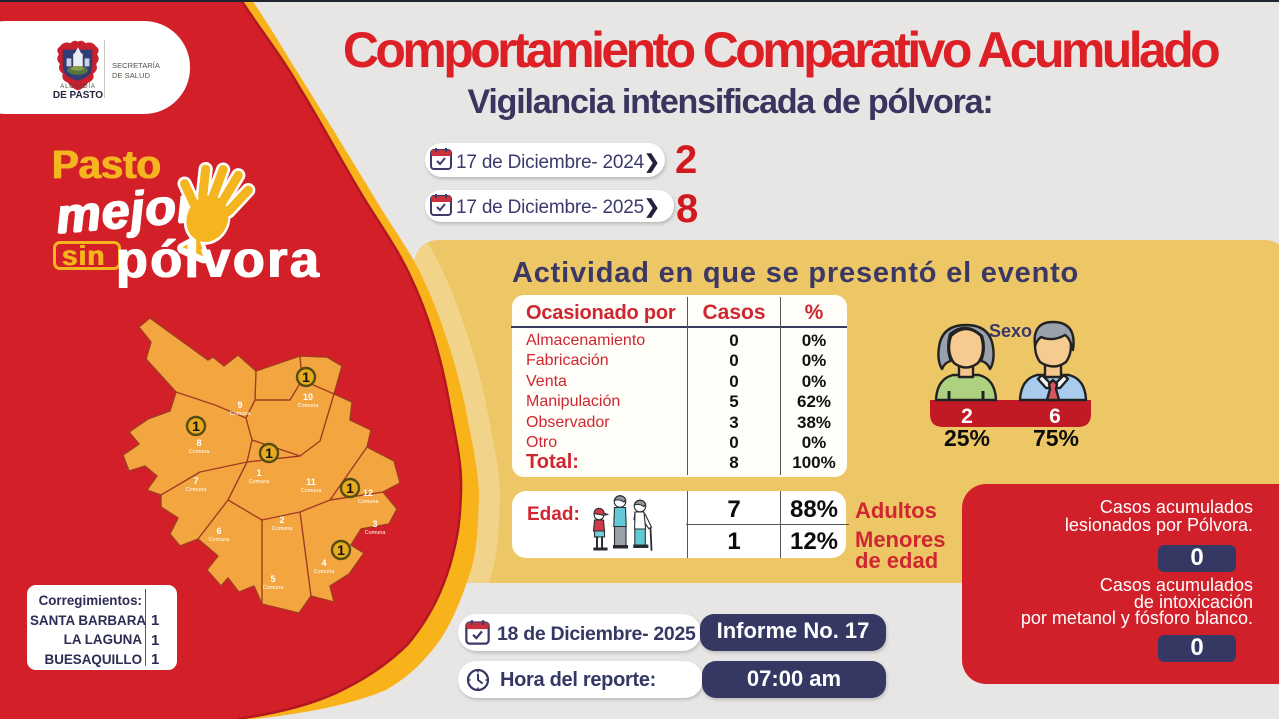 The height and width of the screenshot is (719, 1279). I want to click on svg-text: 8, so click(198, 443).